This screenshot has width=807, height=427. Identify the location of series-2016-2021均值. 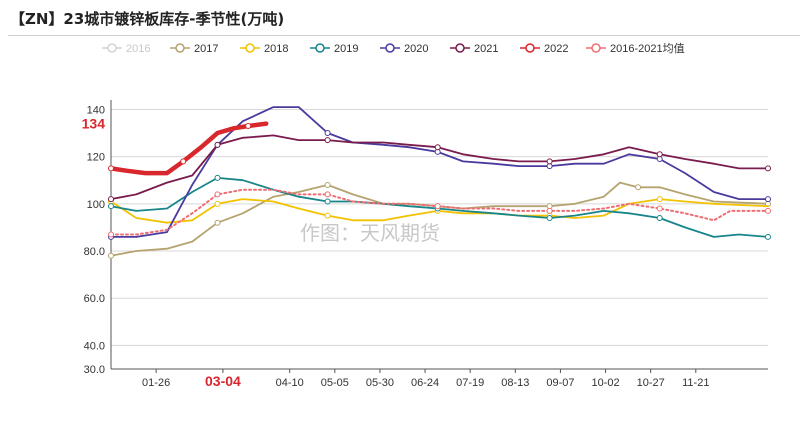
(439, 213).